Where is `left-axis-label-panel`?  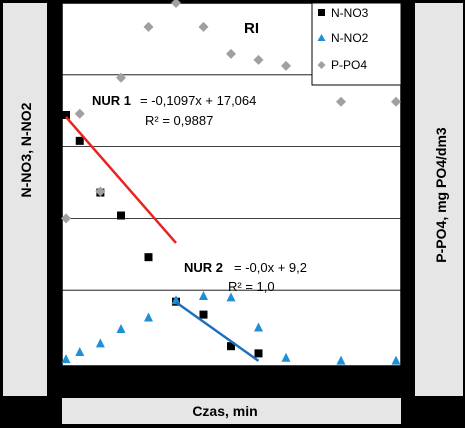
left-axis-label-panel is located at coordinates (25, 199).